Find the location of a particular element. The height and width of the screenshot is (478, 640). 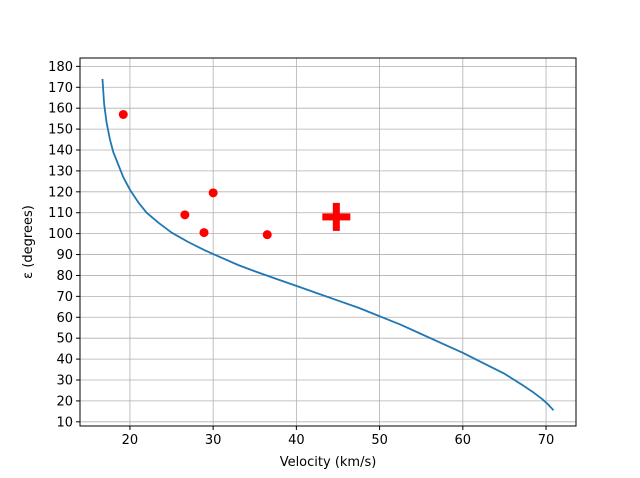

x-tick-label: 20 is located at coordinates (130, 440).